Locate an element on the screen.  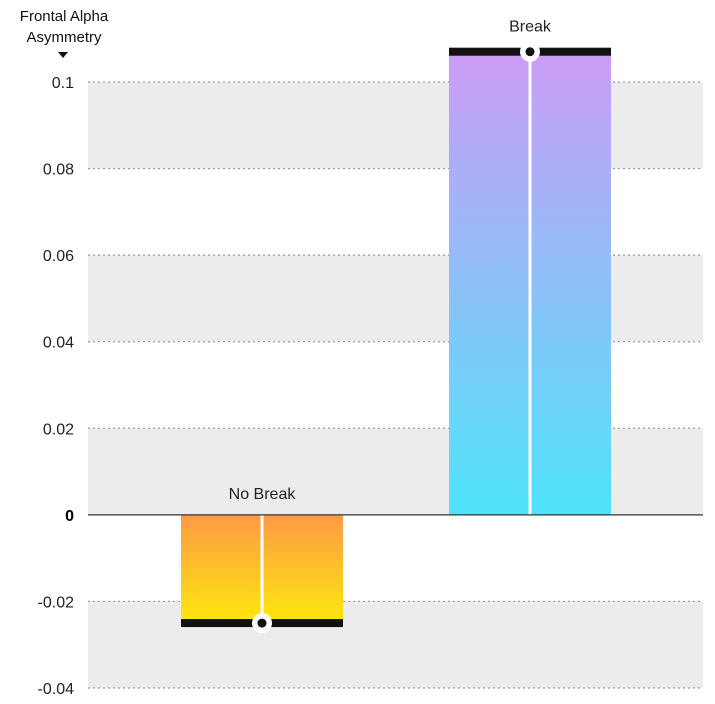
y-tick-label: -0.04 is located at coordinates (56, 689).